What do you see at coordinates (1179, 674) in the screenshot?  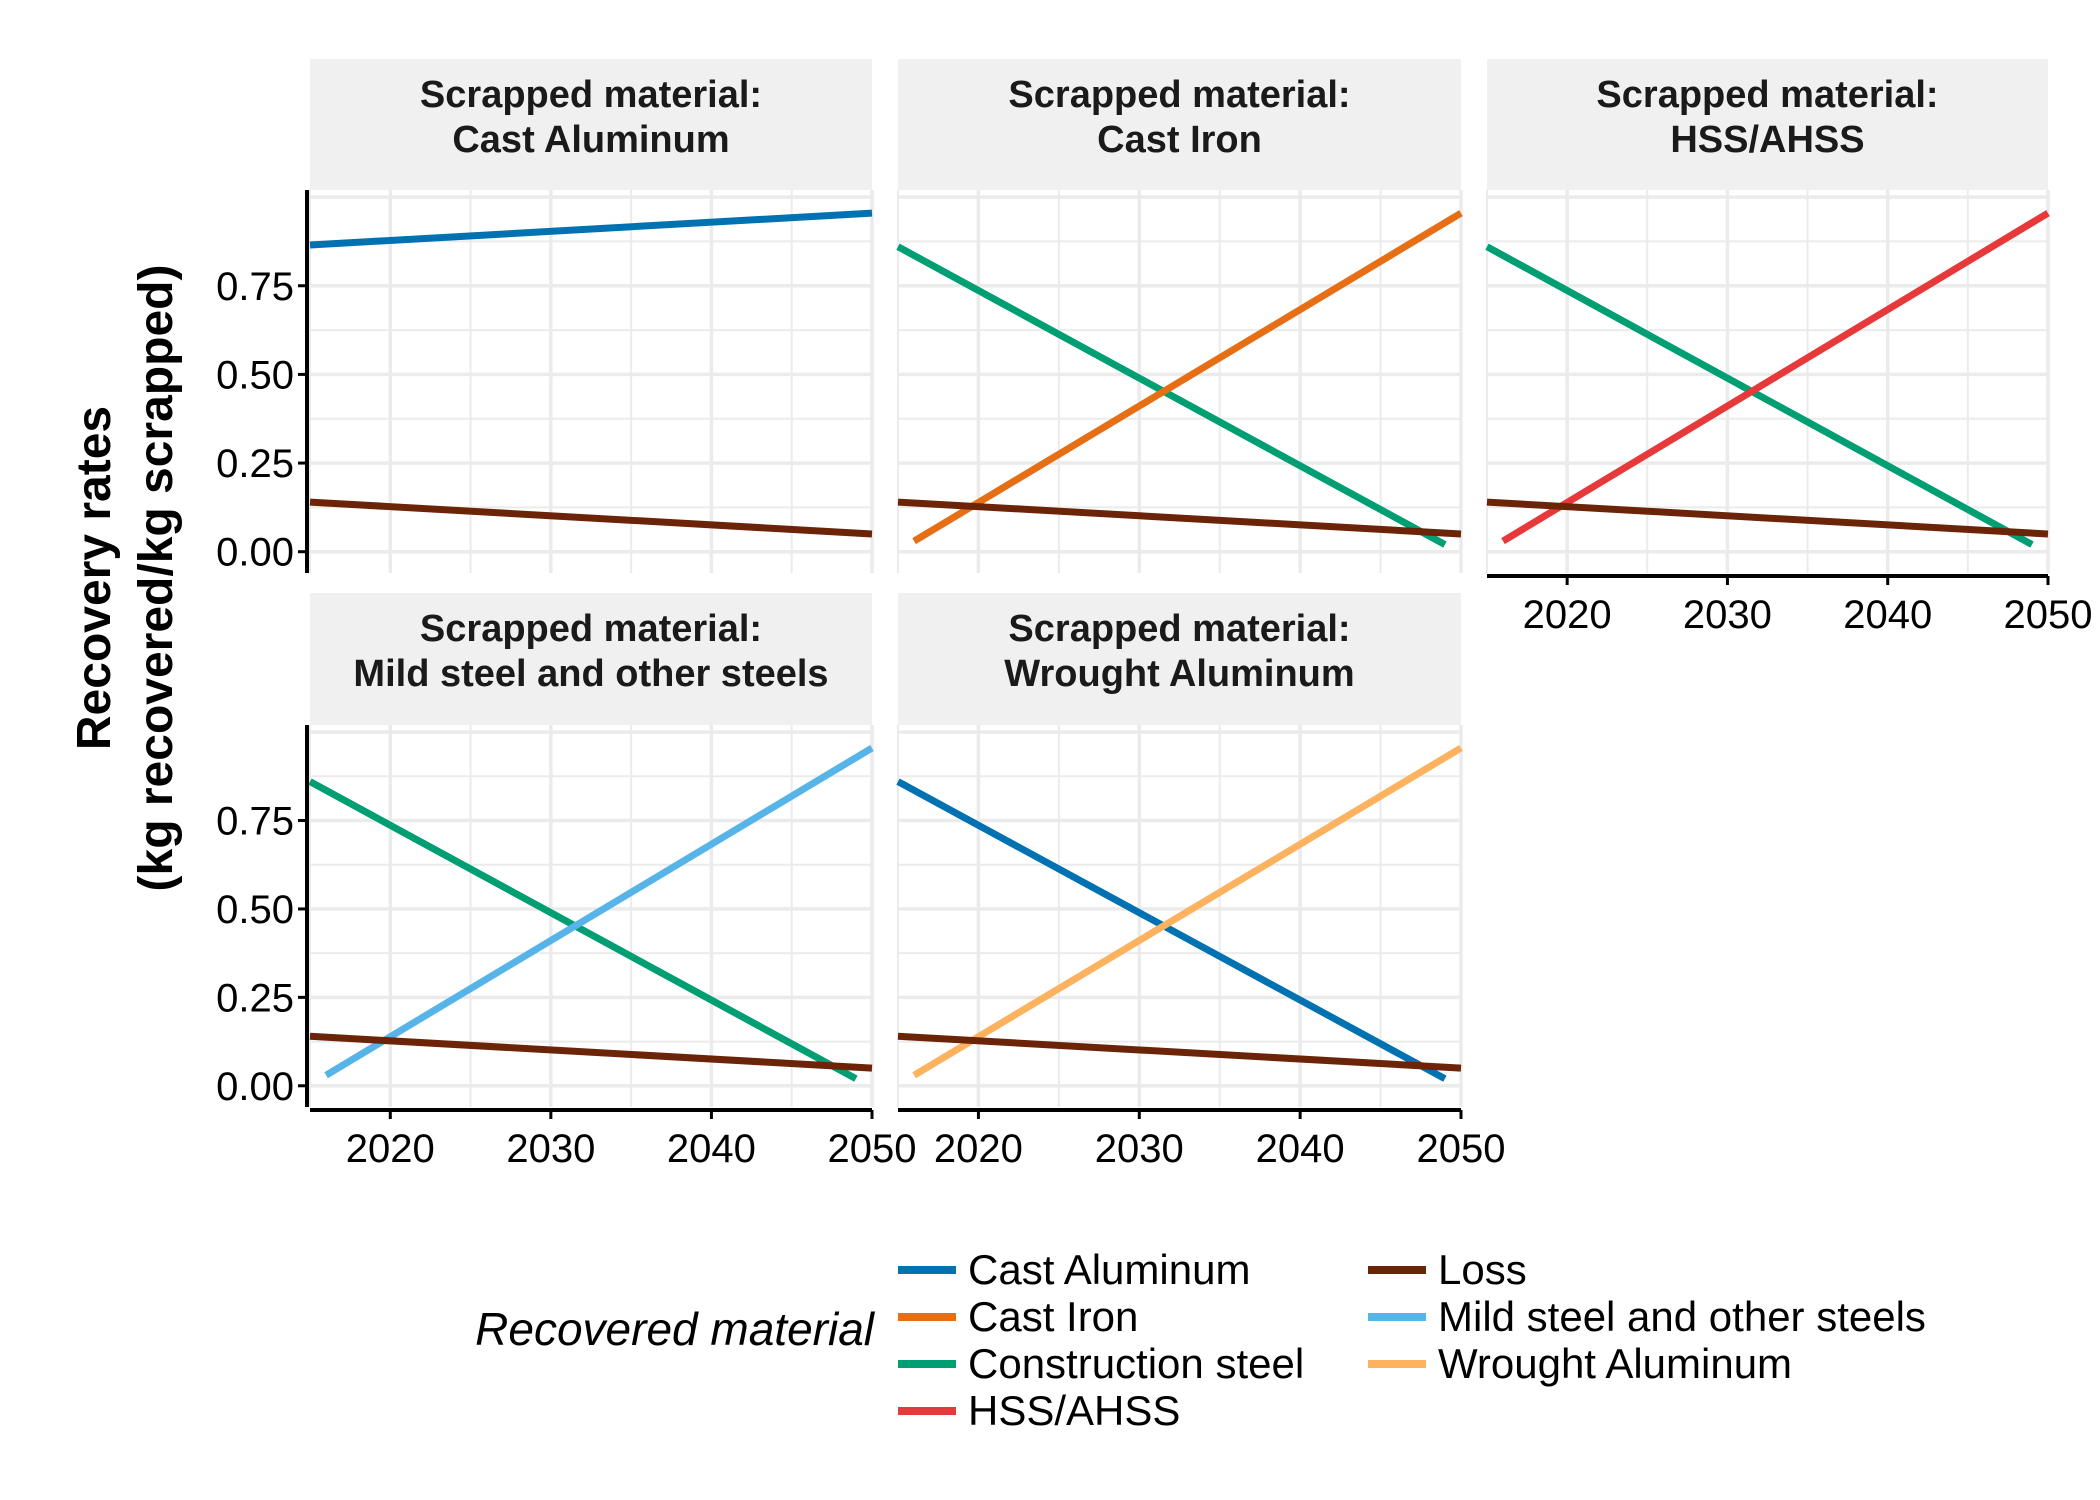 I see `facet-strip-label-line-2: Wrought Aluminum` at bounding box center [1179, 674].